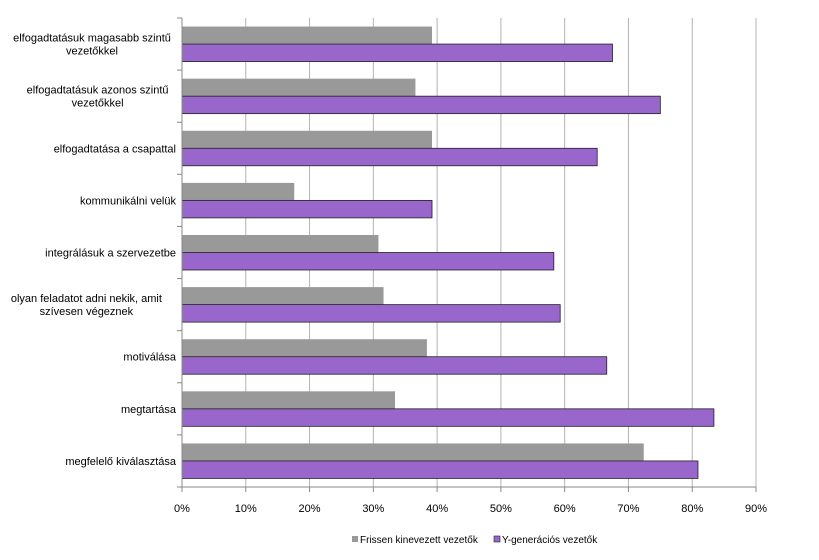 This screenshot has width=819, height=560. I want to click on tick-labels: 0% 10% 20% 30% 40% 50% 60% 70% 80% 90%, so click(470, 509).